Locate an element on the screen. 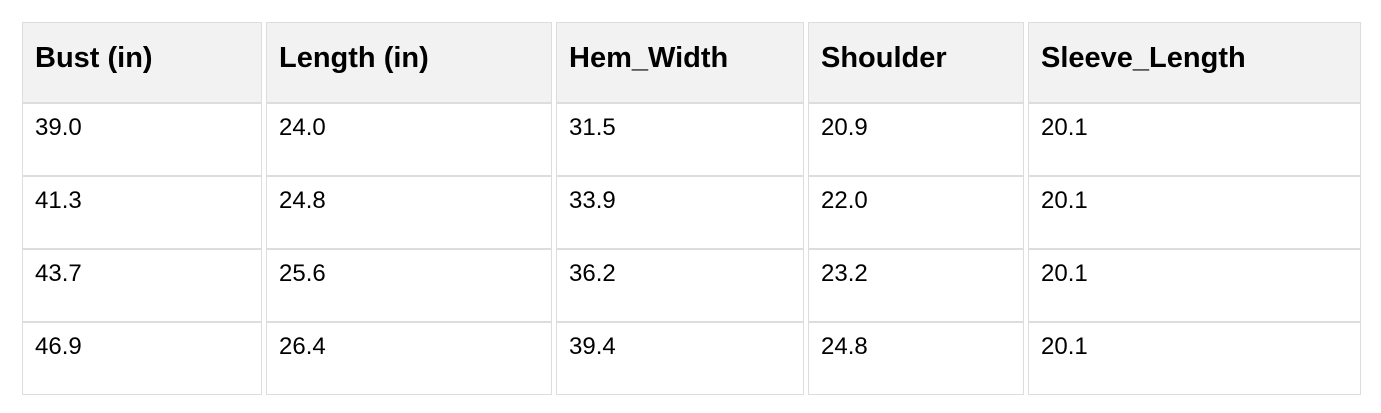  table-cell-bust: 39.0 is located at coordinates (142, 139).